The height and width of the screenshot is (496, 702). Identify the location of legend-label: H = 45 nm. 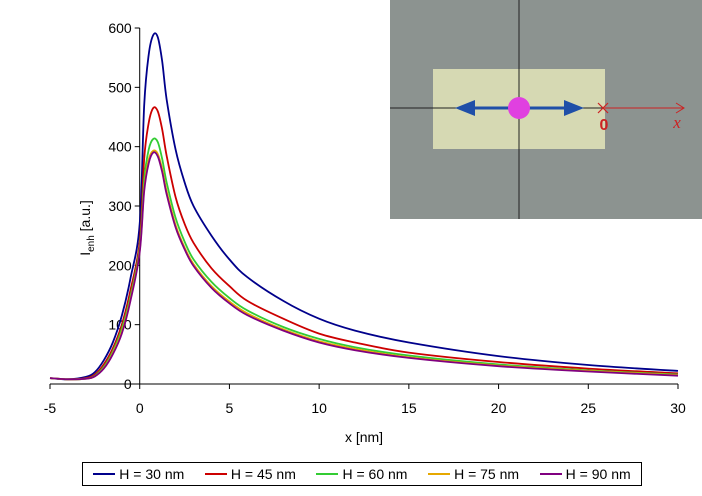
(263, 474).